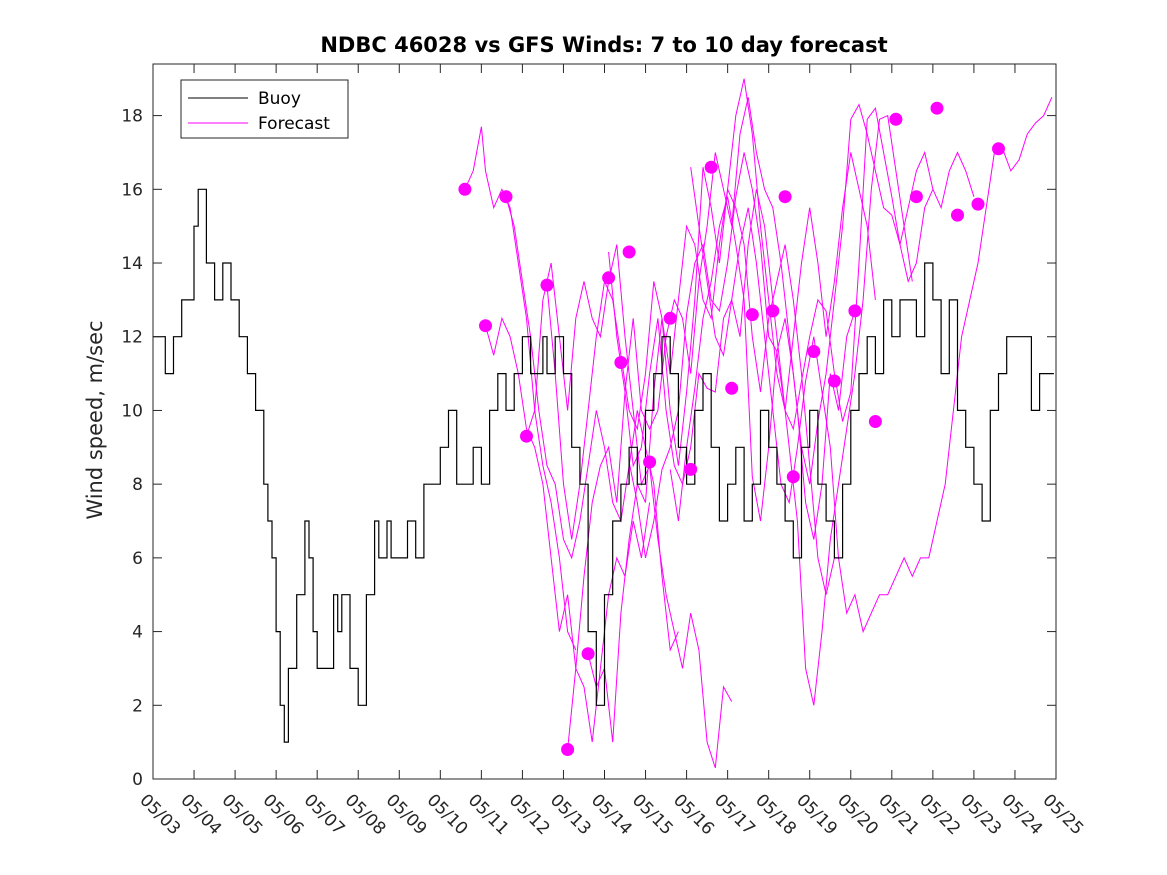 This screenshot has width=1167, height=875. Describe the element at coordinates (447, 814) in the screenshot. I see `x-tick-label: 05/10` at that location.